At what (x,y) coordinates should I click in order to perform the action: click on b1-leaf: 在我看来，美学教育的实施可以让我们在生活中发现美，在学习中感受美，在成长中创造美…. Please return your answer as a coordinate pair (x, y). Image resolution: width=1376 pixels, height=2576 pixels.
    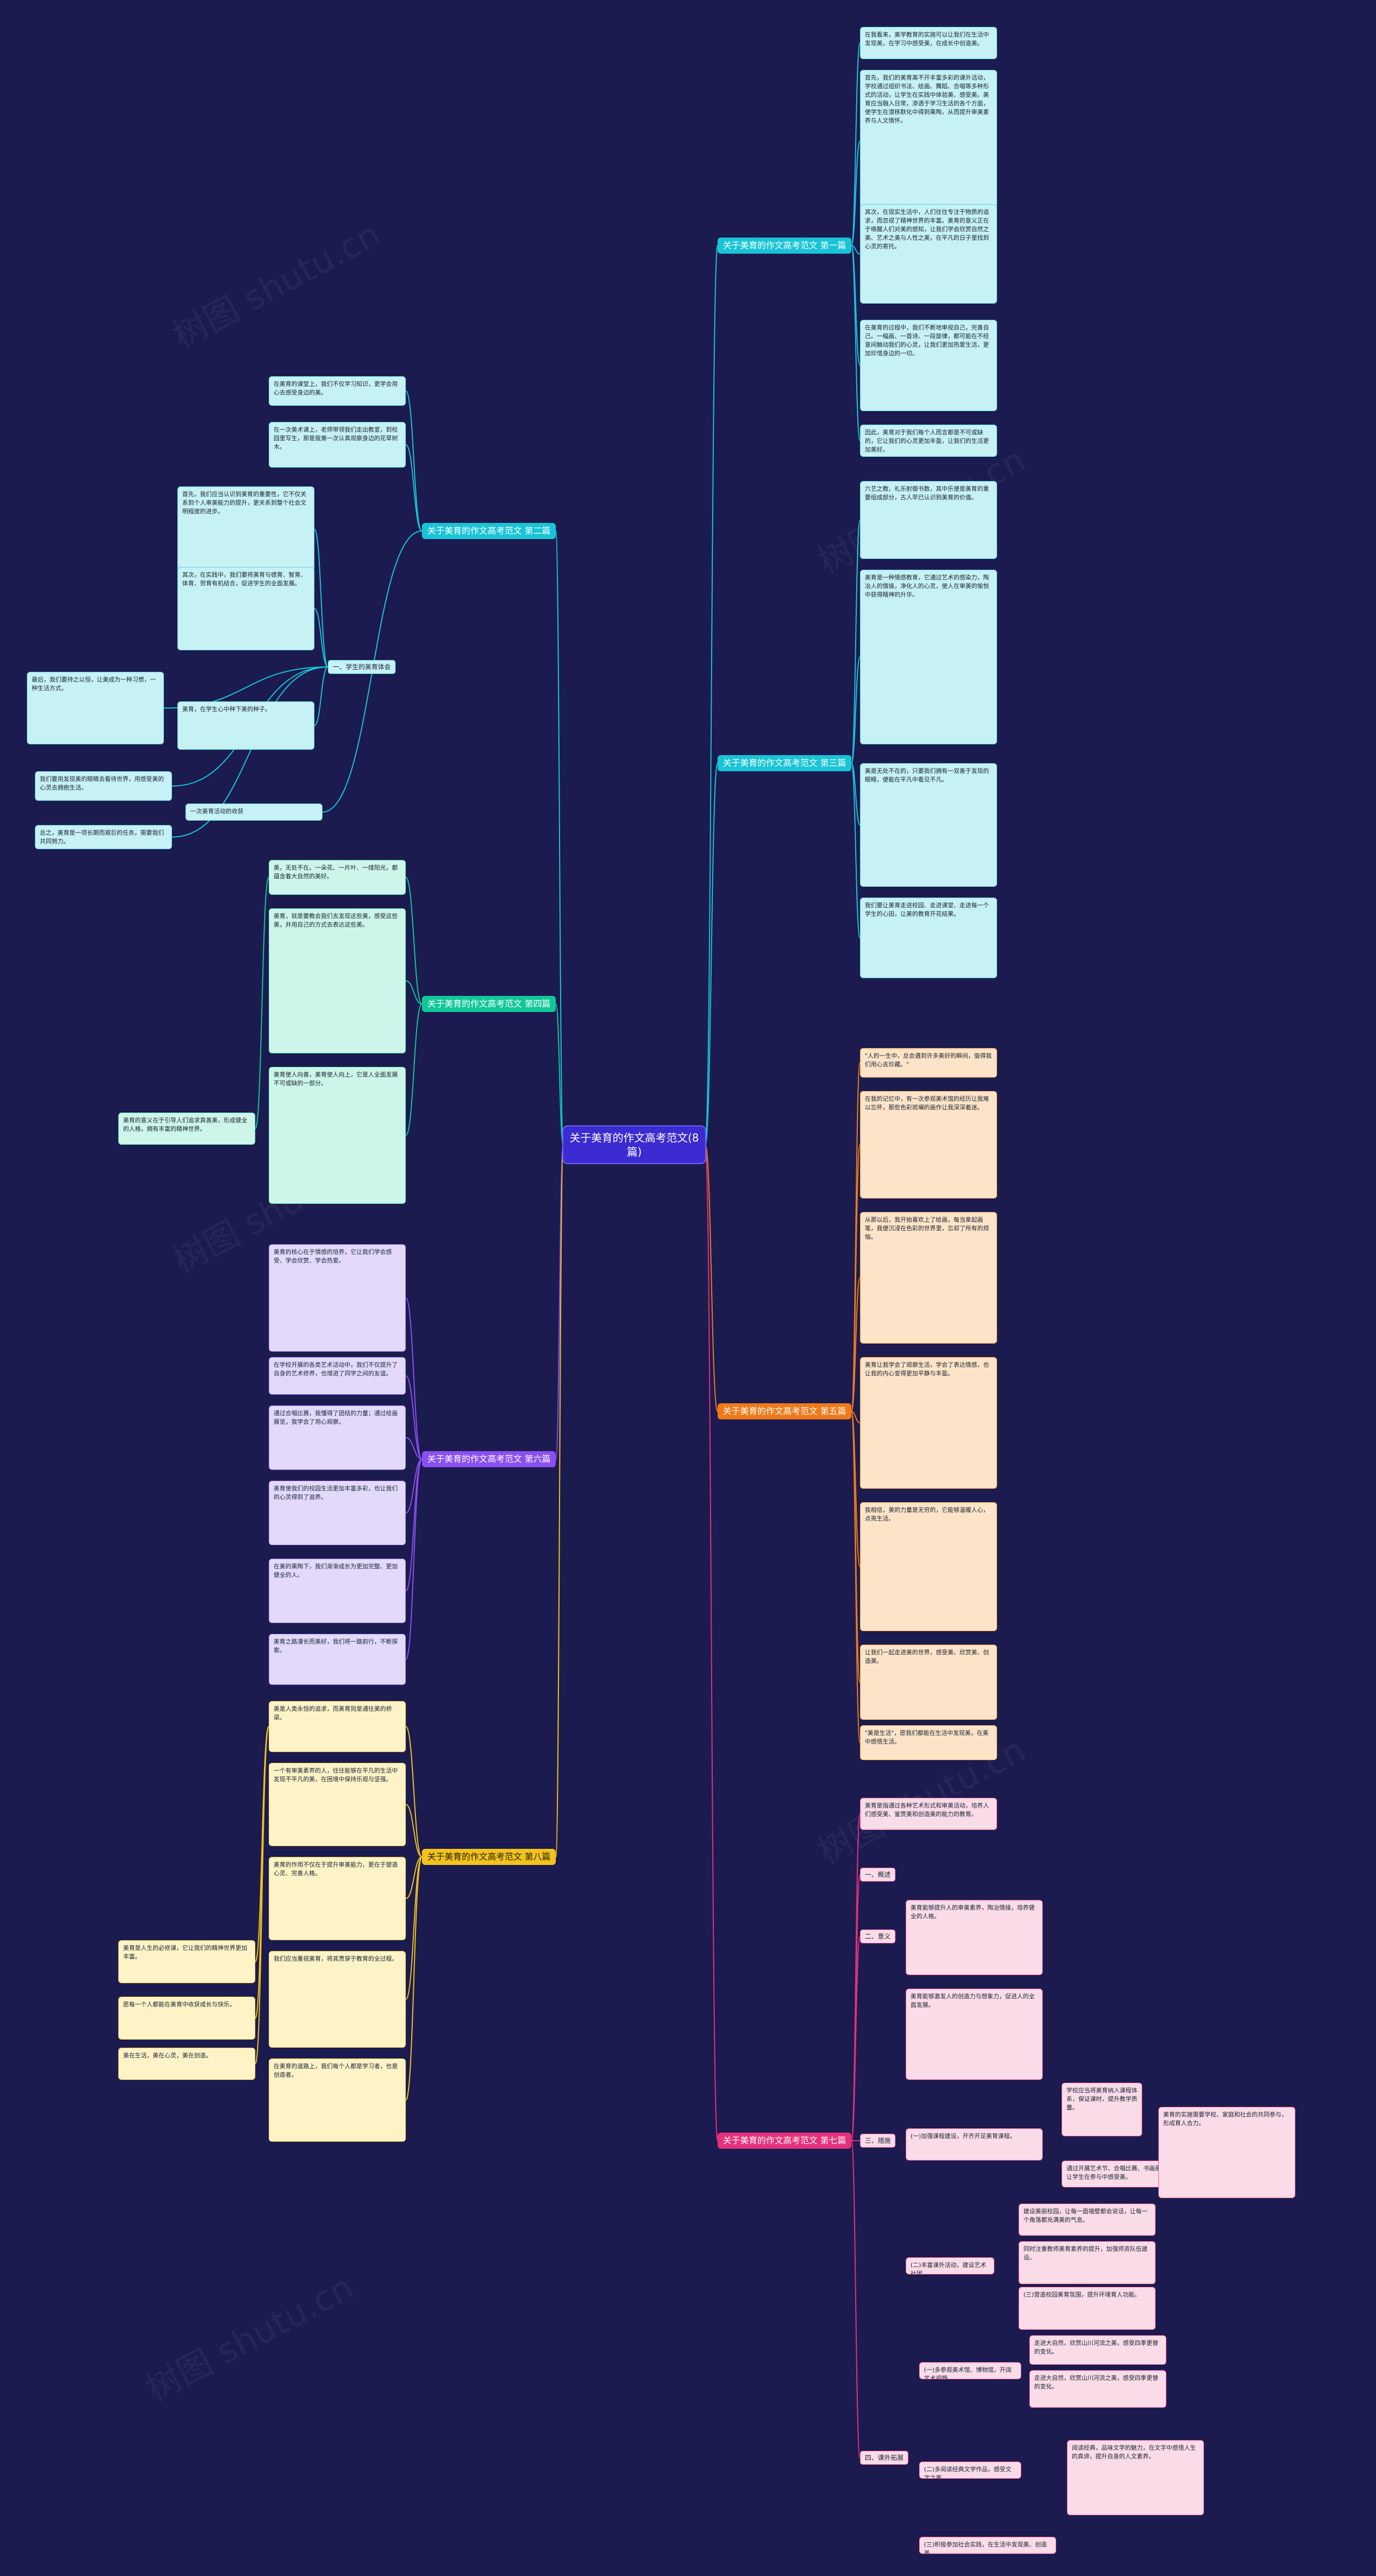
    Looking at the image, I should click on (928, 43).